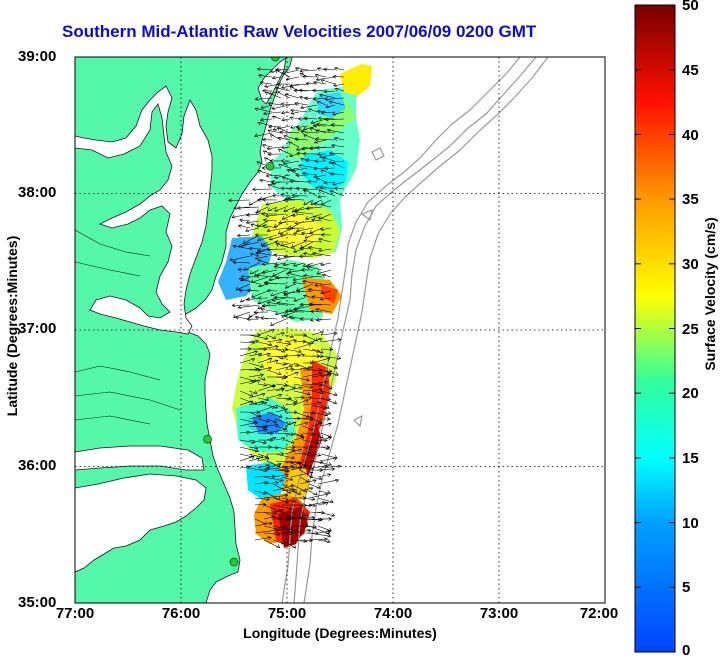 This screenshot has height=659, width=724. I want to click on x-tick: 74:00, so click(393, 613).